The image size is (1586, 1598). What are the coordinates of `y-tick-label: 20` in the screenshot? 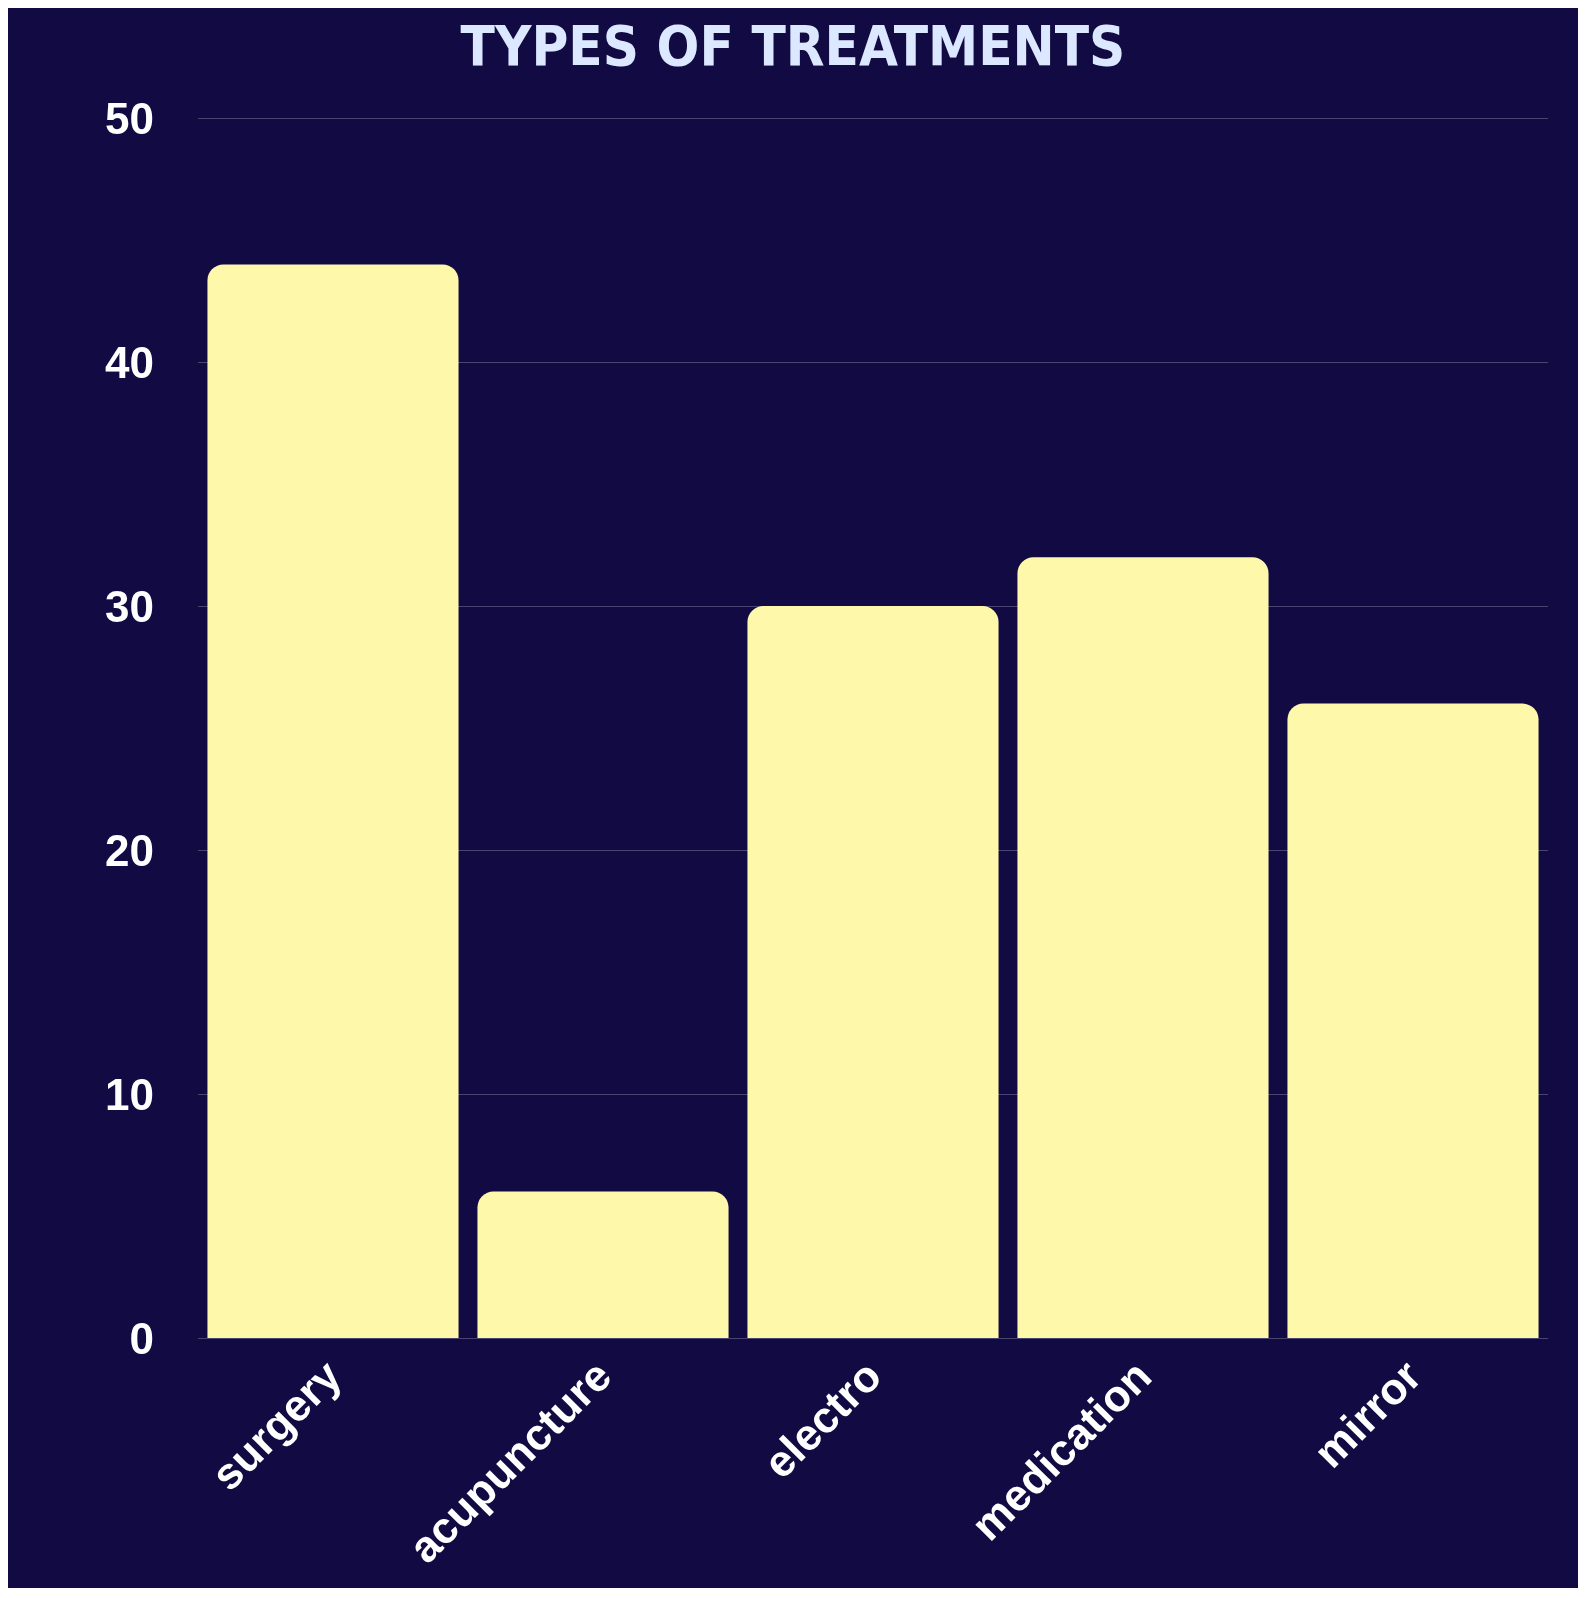 It's located at (129, 850).